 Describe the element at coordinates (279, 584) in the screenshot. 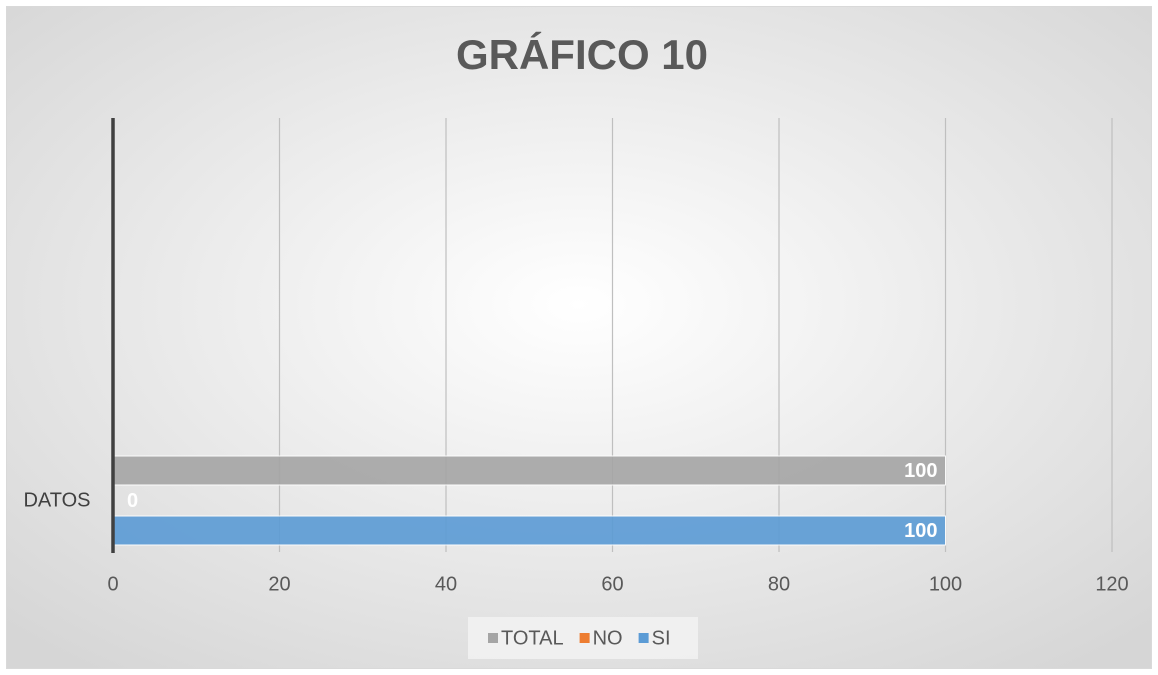

I see `x-tick-label: 20` at that location.